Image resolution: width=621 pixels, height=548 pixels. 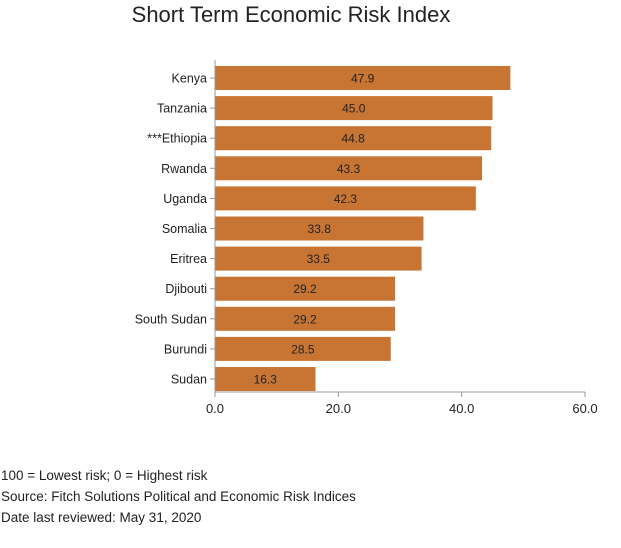 What do you see at coordinates (185, 349) in the screenshot?
I see `category-label: Burundi` at bounding box center [185, 349].